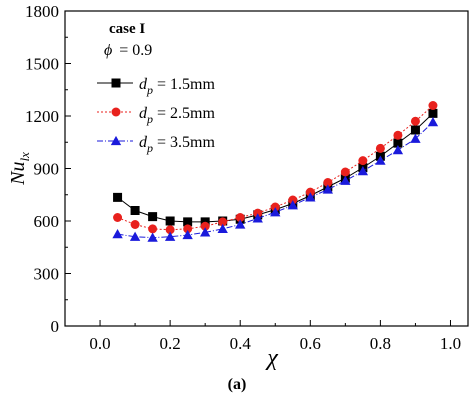 Image resolution: width=474 pixels, height=417 pixels. I want to click on legend-value: = 1.5mm, so click(186, 84).